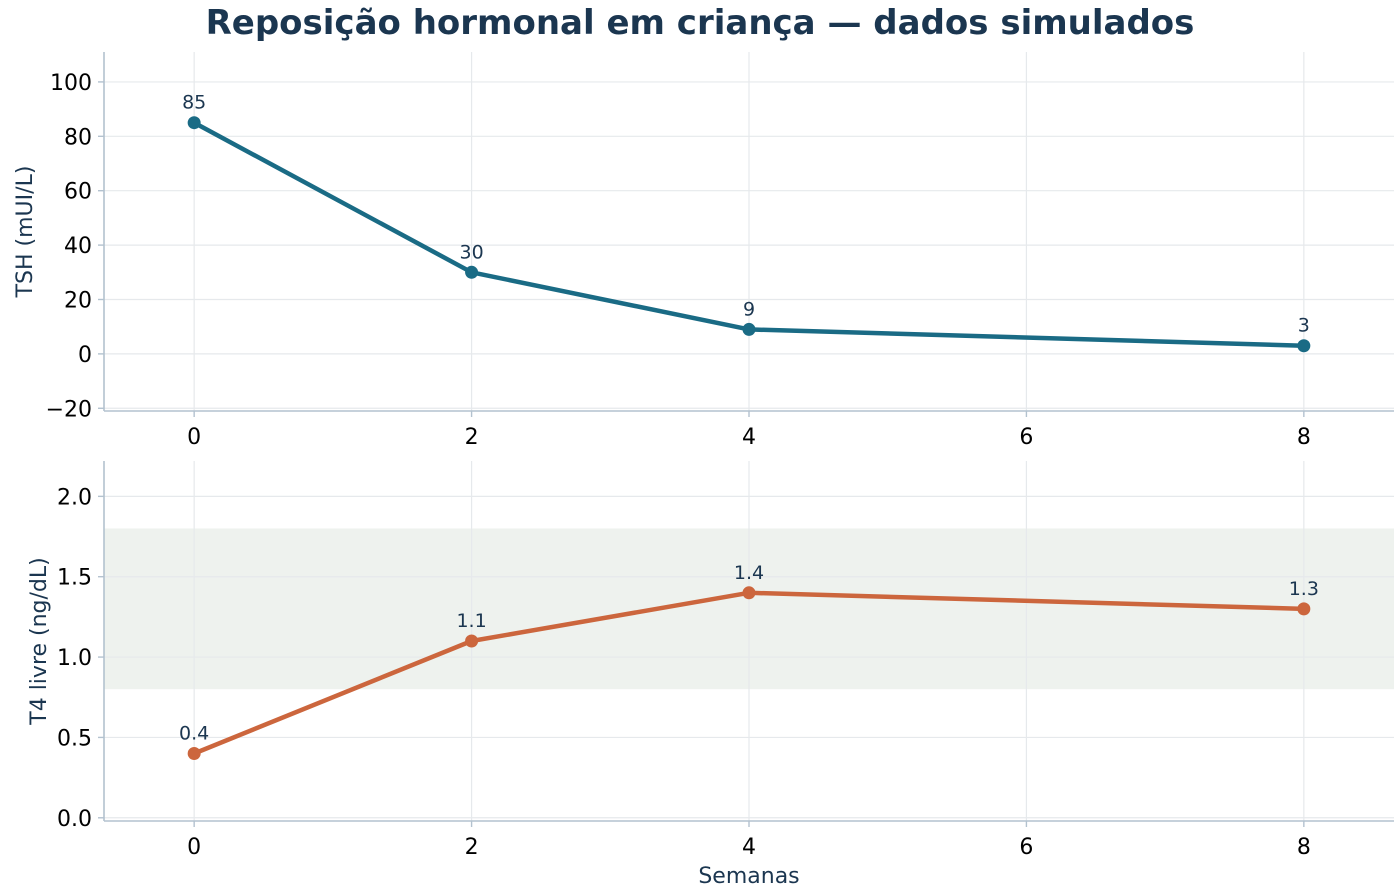 Image resolution: width=1400 pixels, height=896 pixels. I want to click on series-line, so click(749, 673).